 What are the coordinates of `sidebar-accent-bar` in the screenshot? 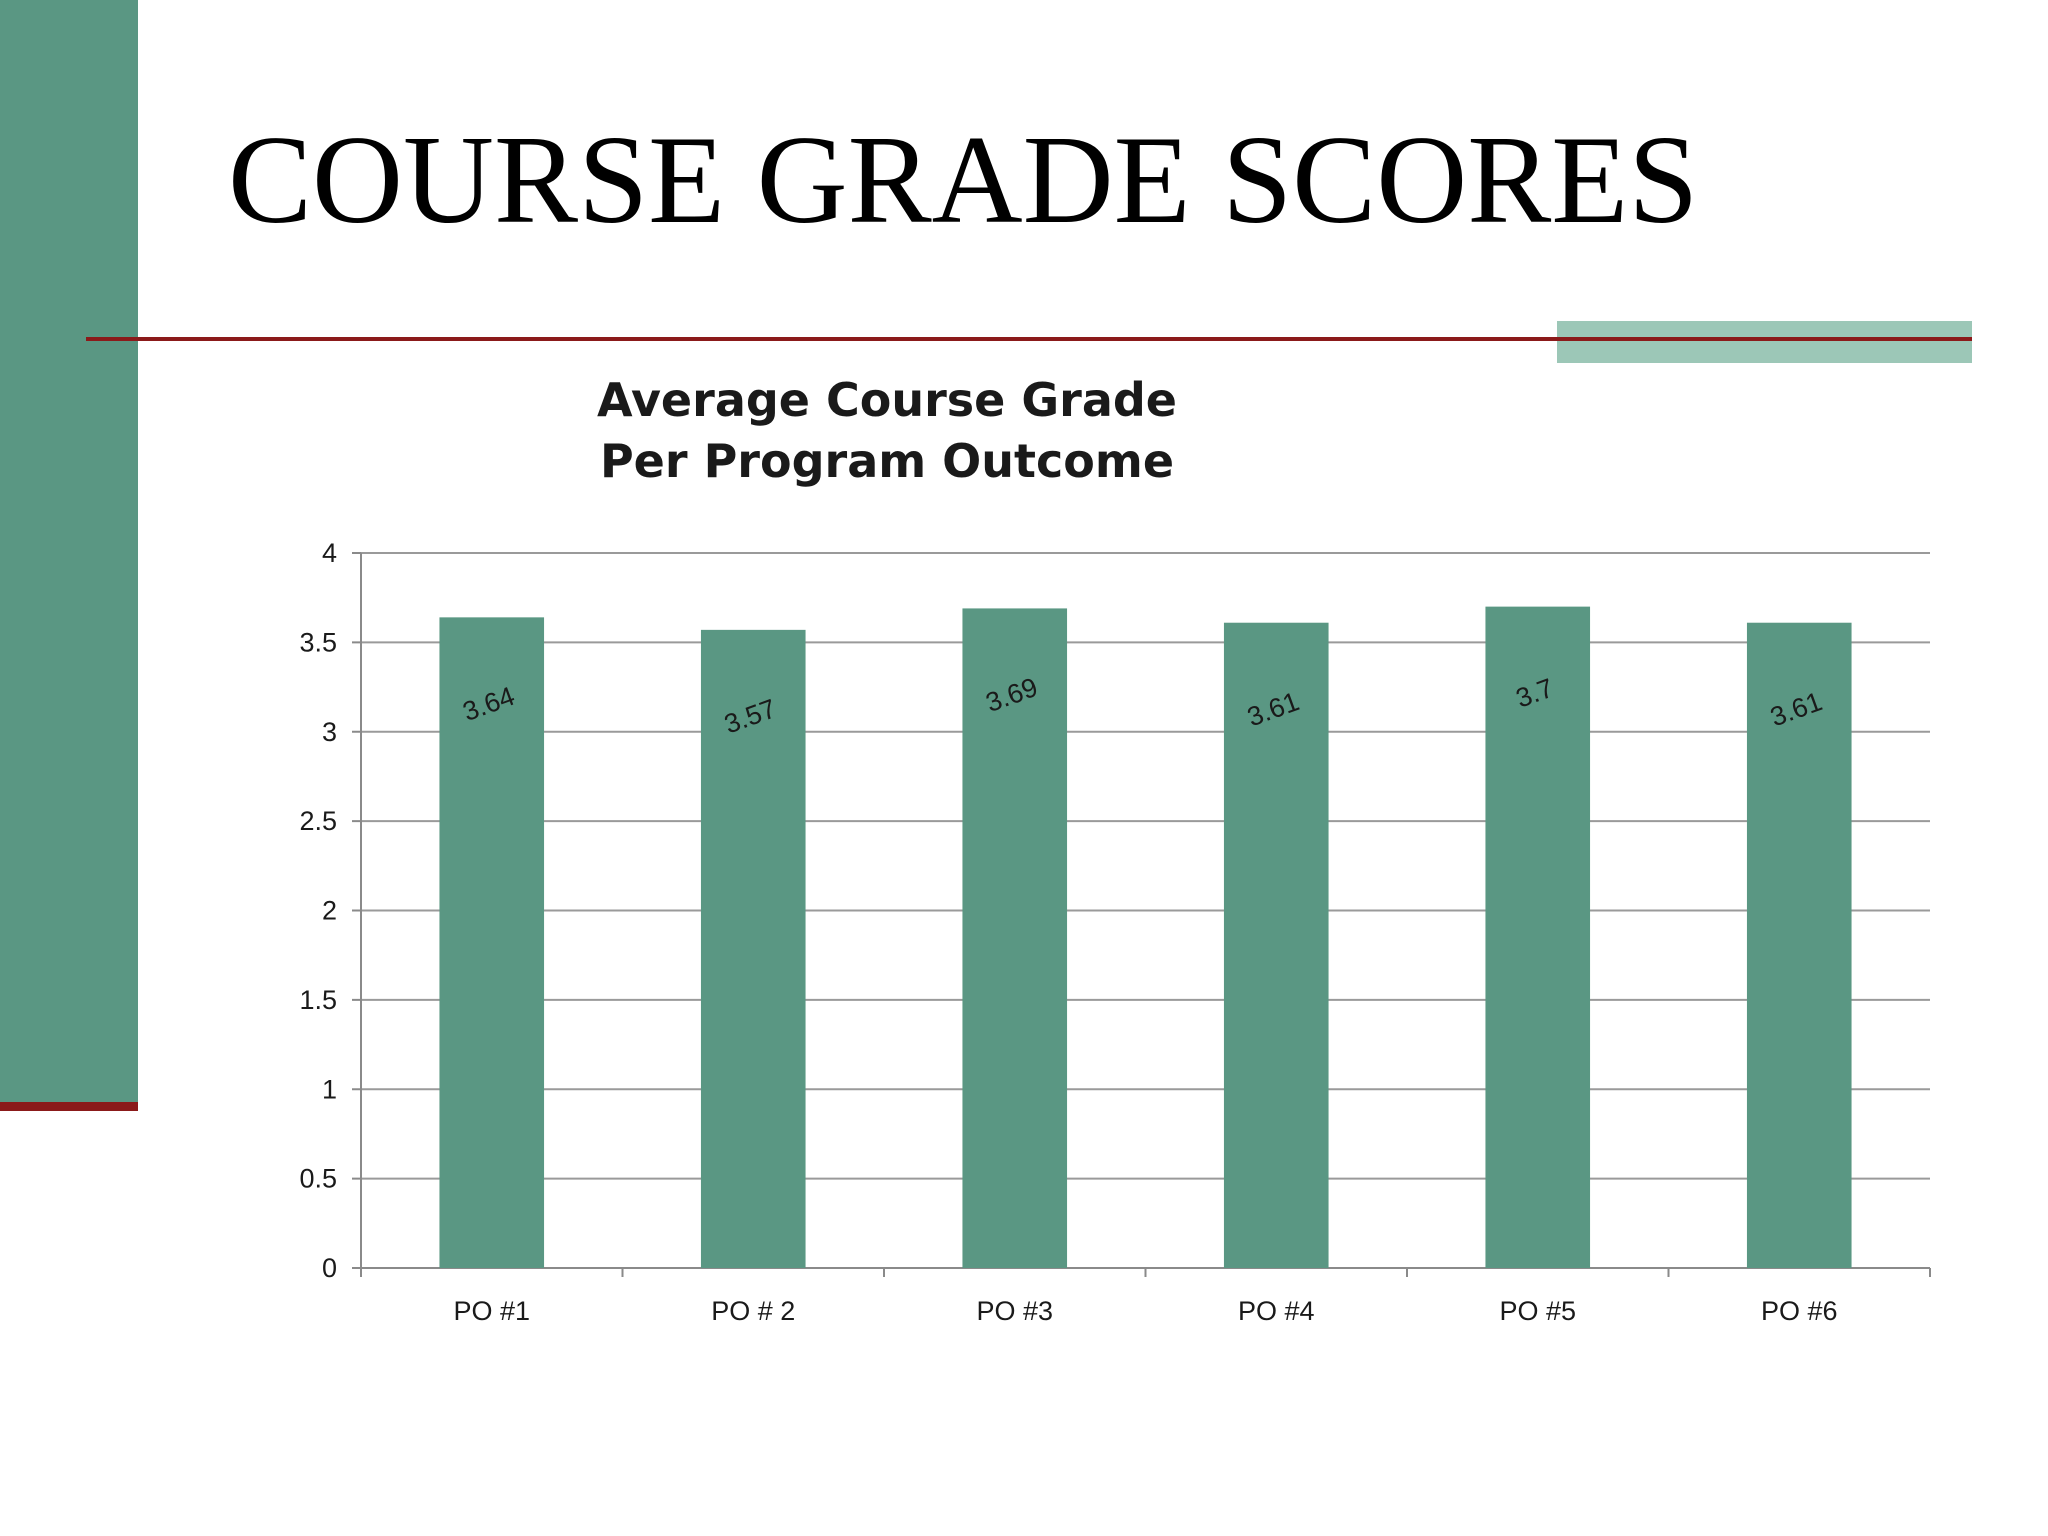 It's located at (69, 551).